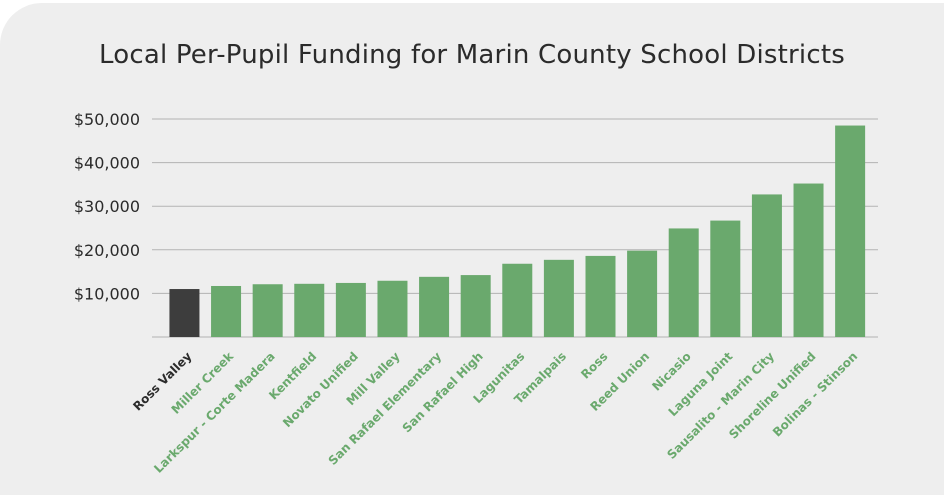 The width and height of the screenshot is (944, 499). I want to click on x-tick-label: Ross, so click(594, 365).